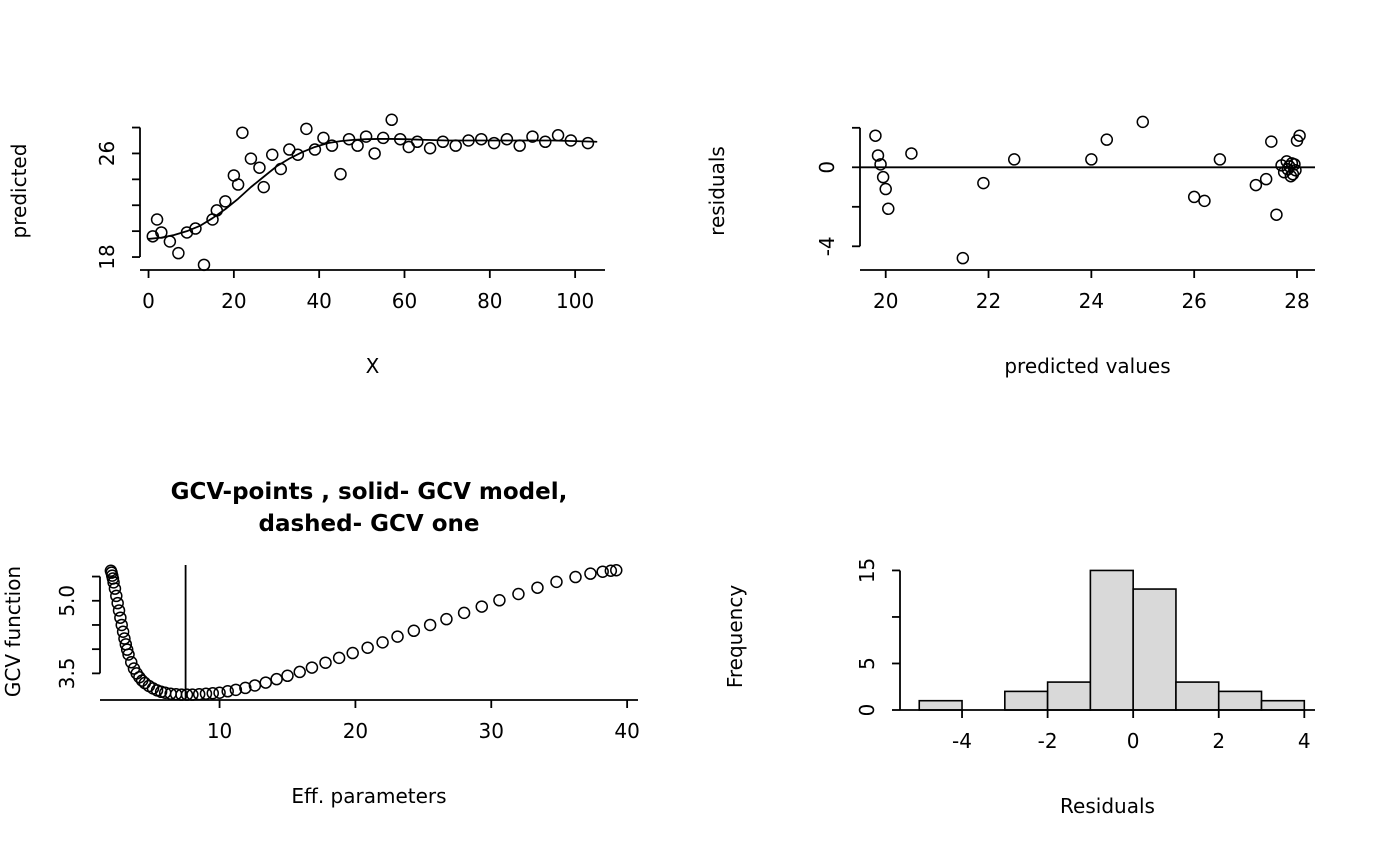 This screenshot has width=1400, height=866. Describe the element at coordinates (1107, 806) in the screenshot. I see `x-axis-title: Residuals` at that location.